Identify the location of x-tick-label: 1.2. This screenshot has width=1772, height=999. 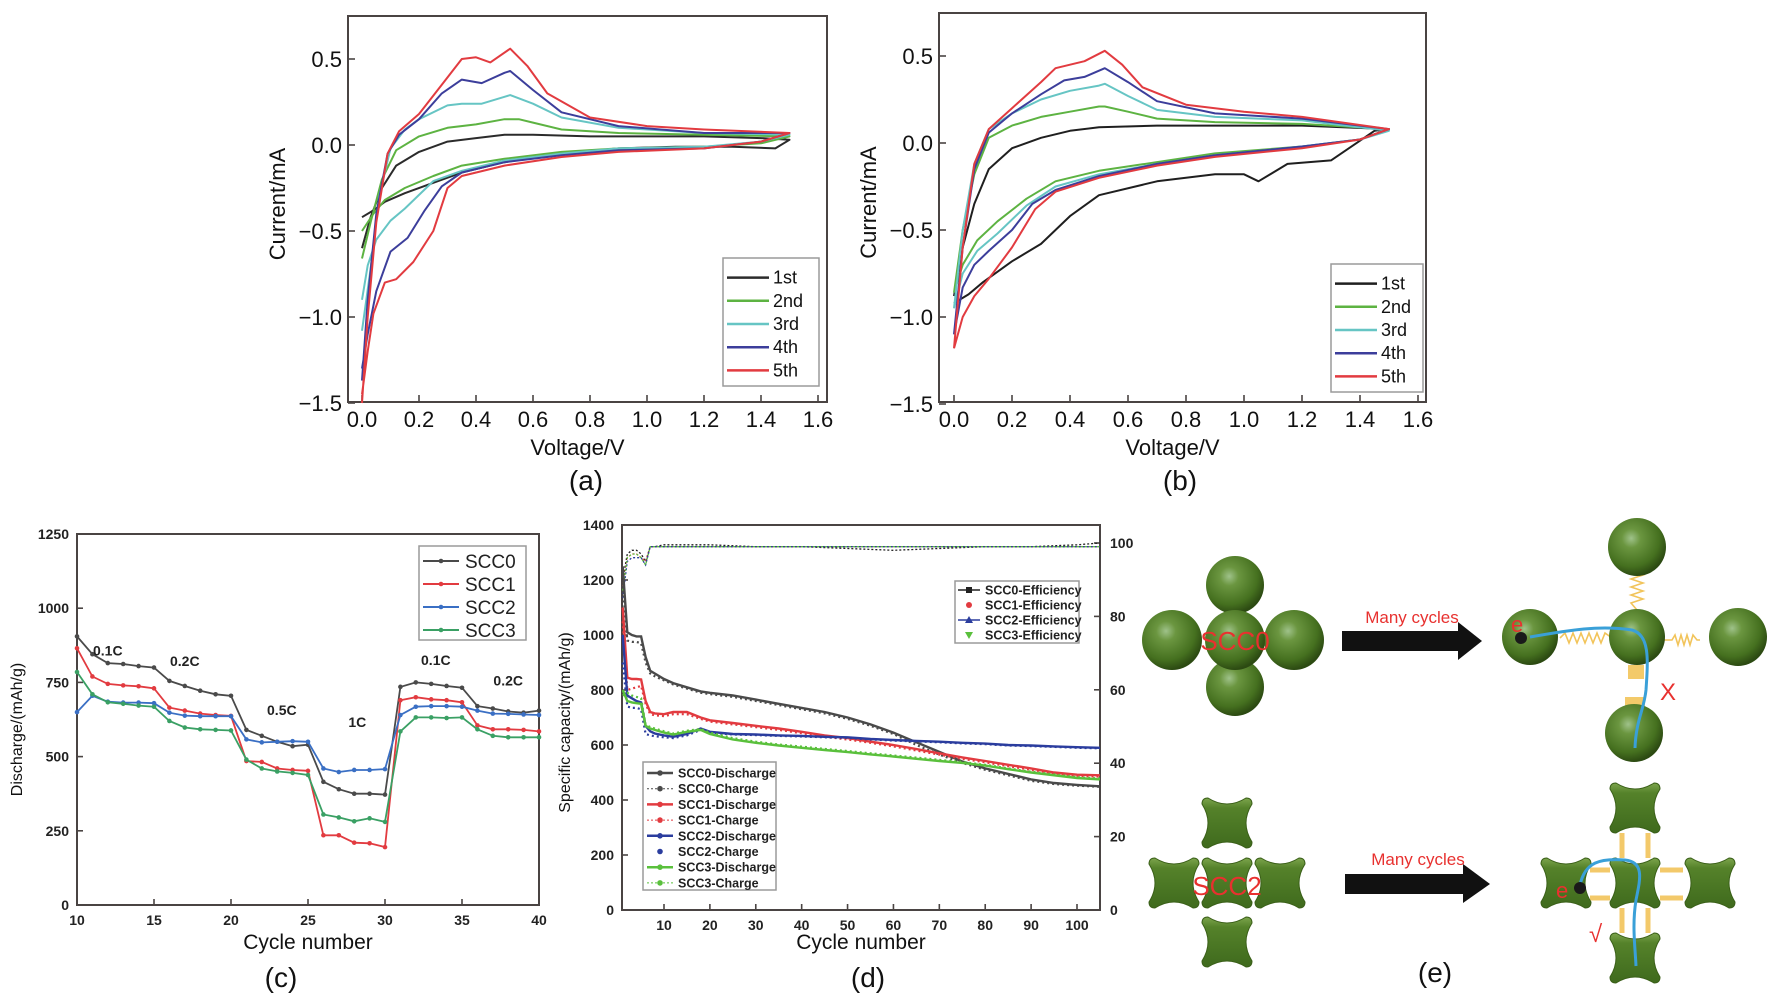
(704, 419).